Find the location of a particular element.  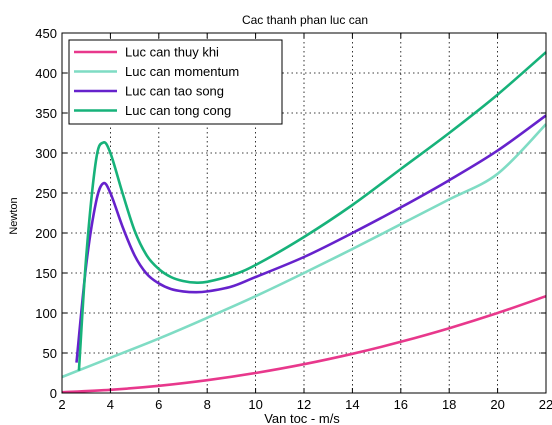

y-tick-label: 0 is located at coordinates (53, 393).